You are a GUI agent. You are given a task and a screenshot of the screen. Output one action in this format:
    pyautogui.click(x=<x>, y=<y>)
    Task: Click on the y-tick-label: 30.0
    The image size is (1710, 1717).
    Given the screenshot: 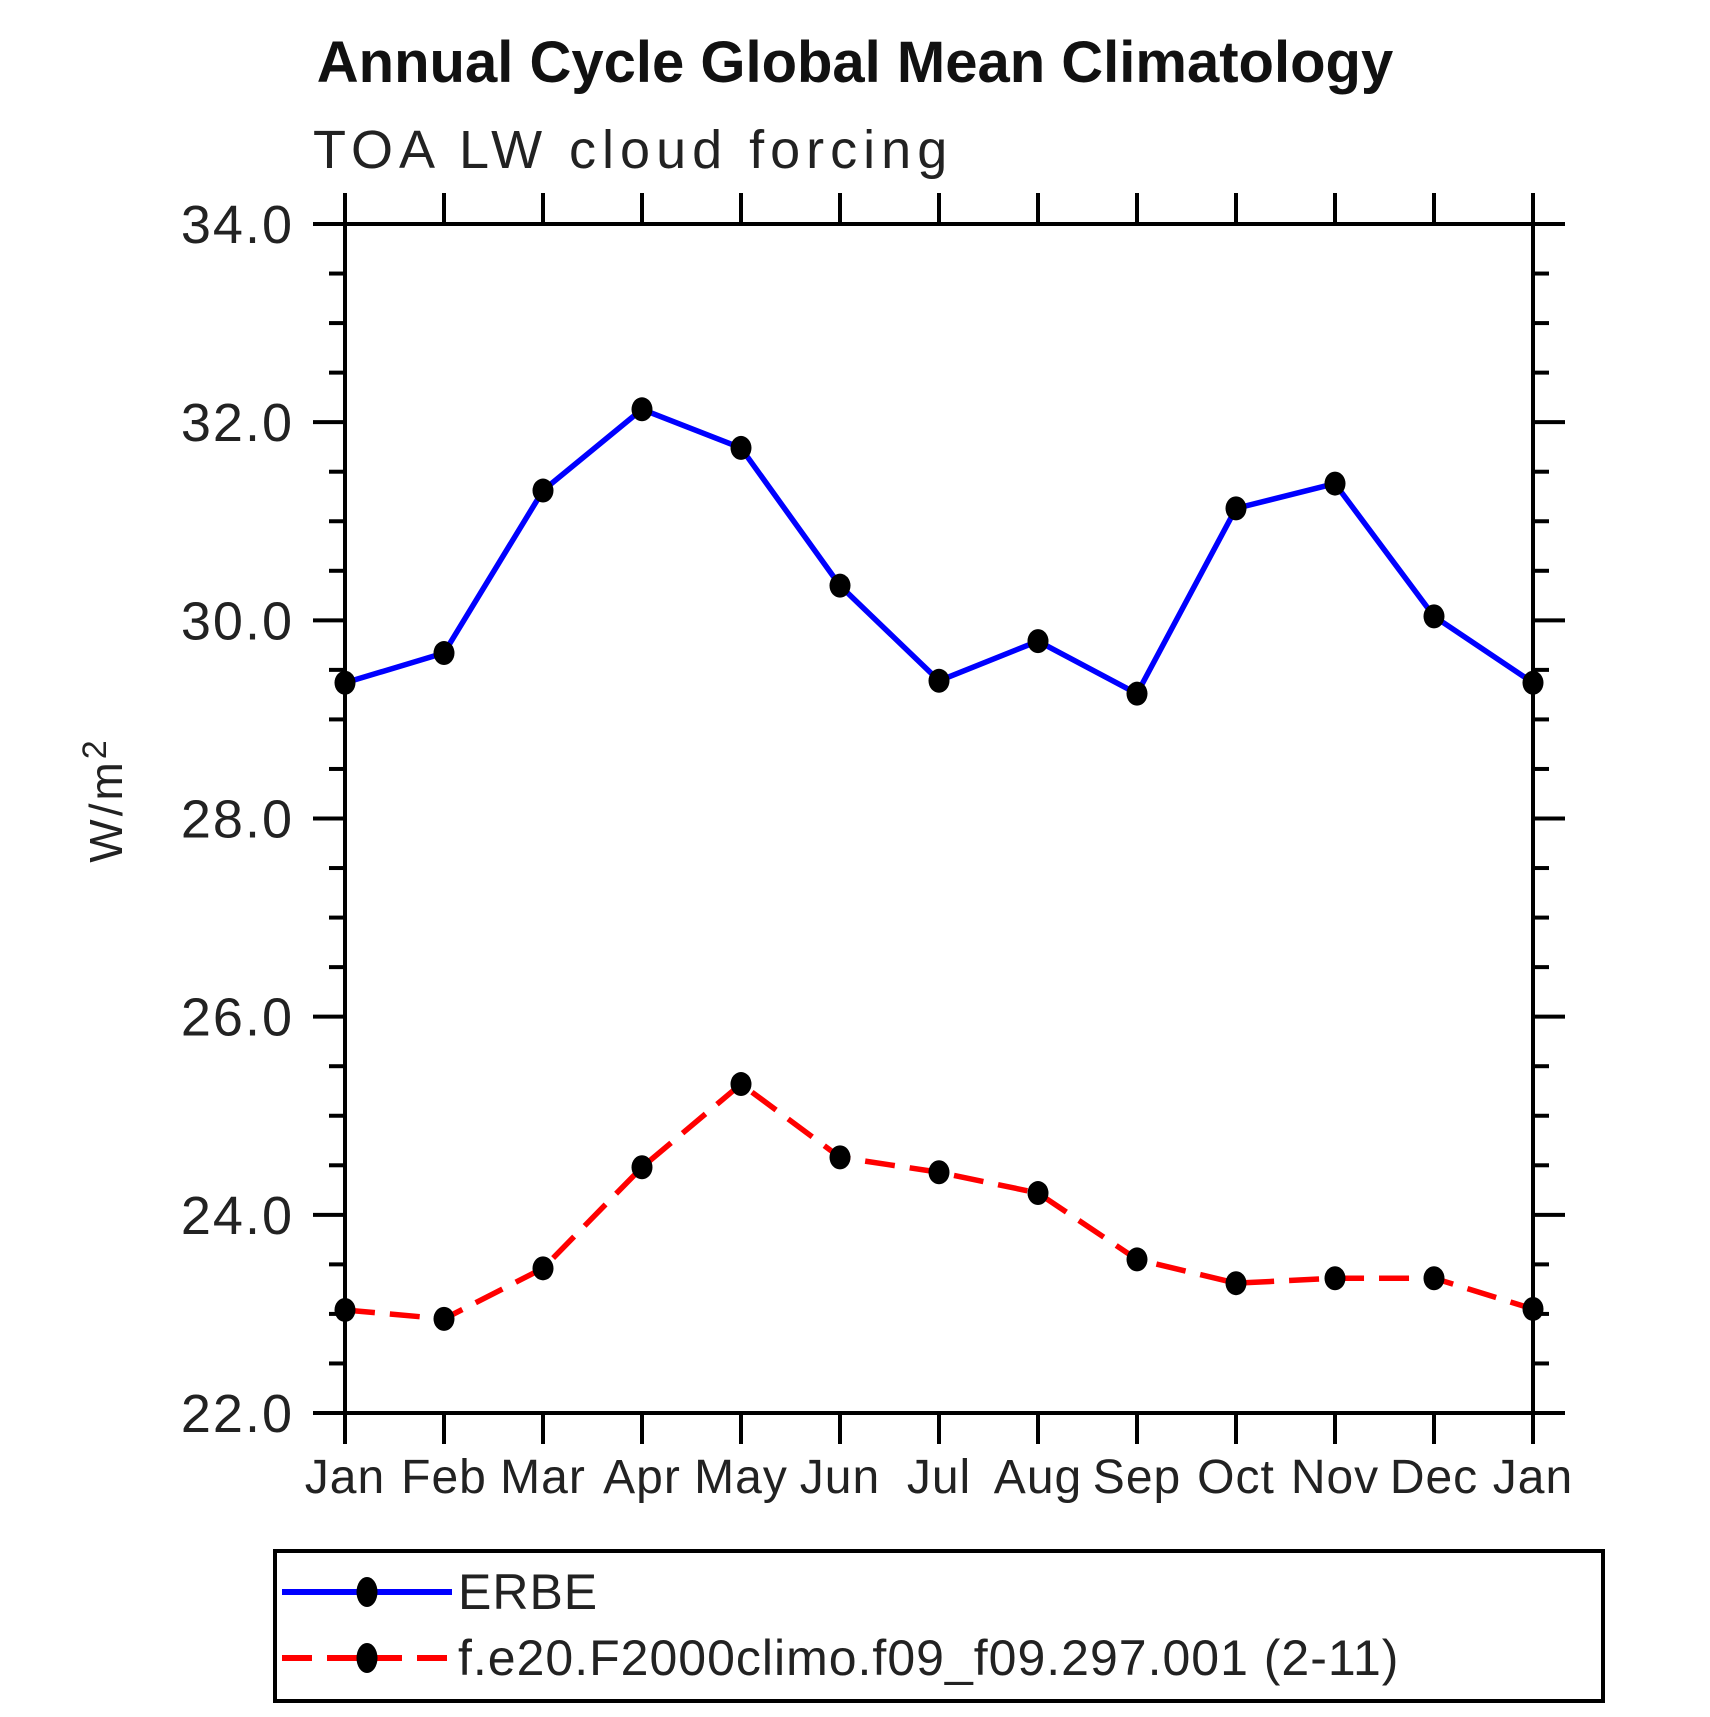 What is the action you would take?
    pyautogui.click(x=237, y=621)
    